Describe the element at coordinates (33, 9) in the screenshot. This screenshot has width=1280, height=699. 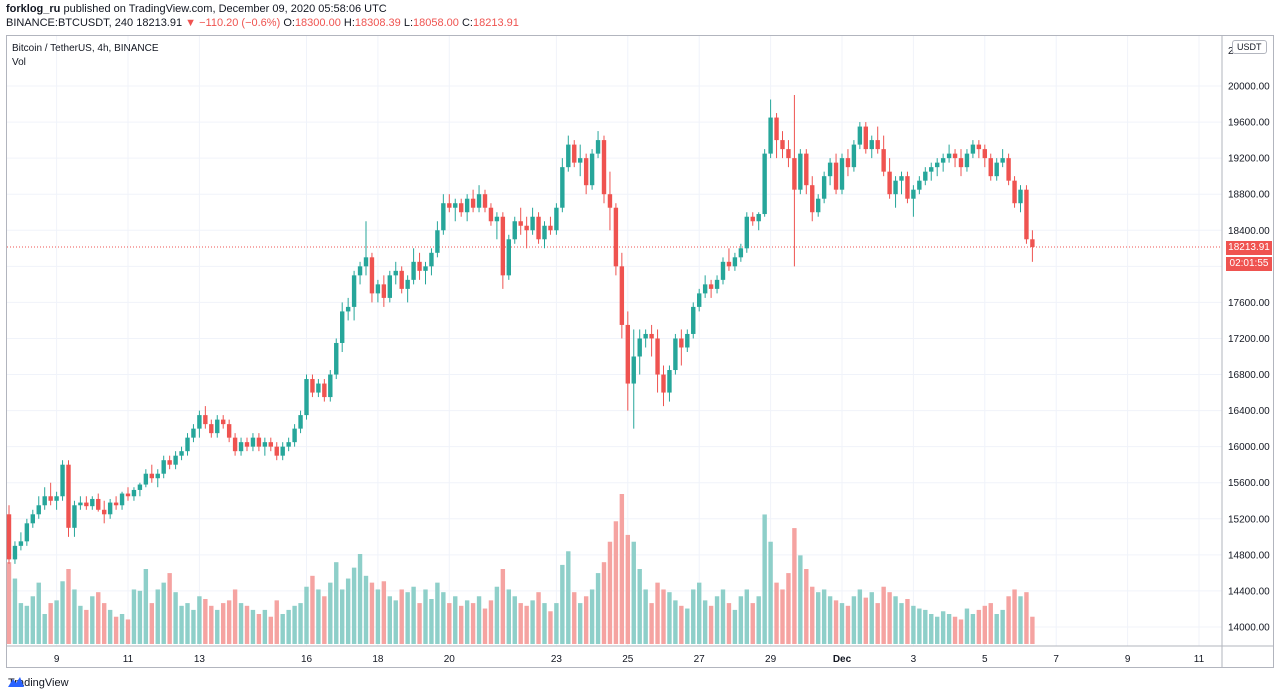
I see `publisher-name: forklog_ru` at that location.